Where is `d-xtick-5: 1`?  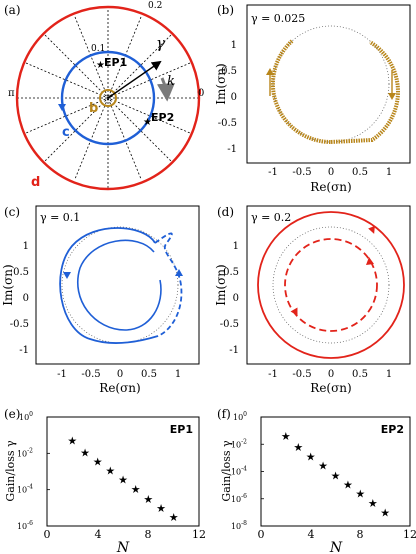
d-xtick-5: 1 is located at coordinates (389, 374).